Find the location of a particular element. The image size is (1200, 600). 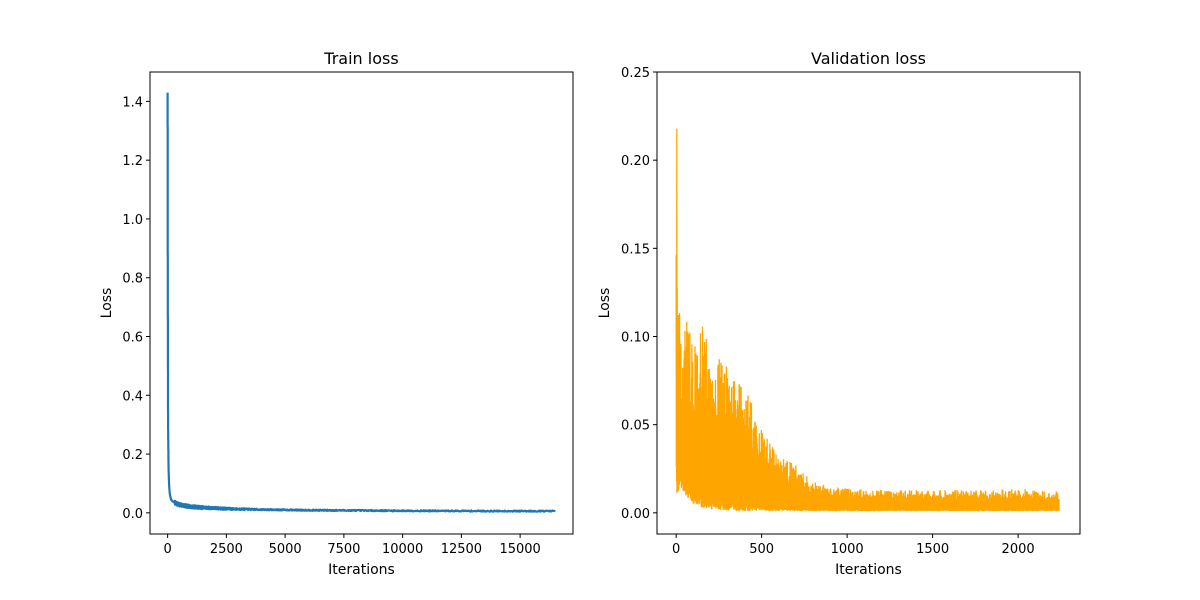

validation-loss-y-tick-label: 0.10 is located at coordinates (635, 338).